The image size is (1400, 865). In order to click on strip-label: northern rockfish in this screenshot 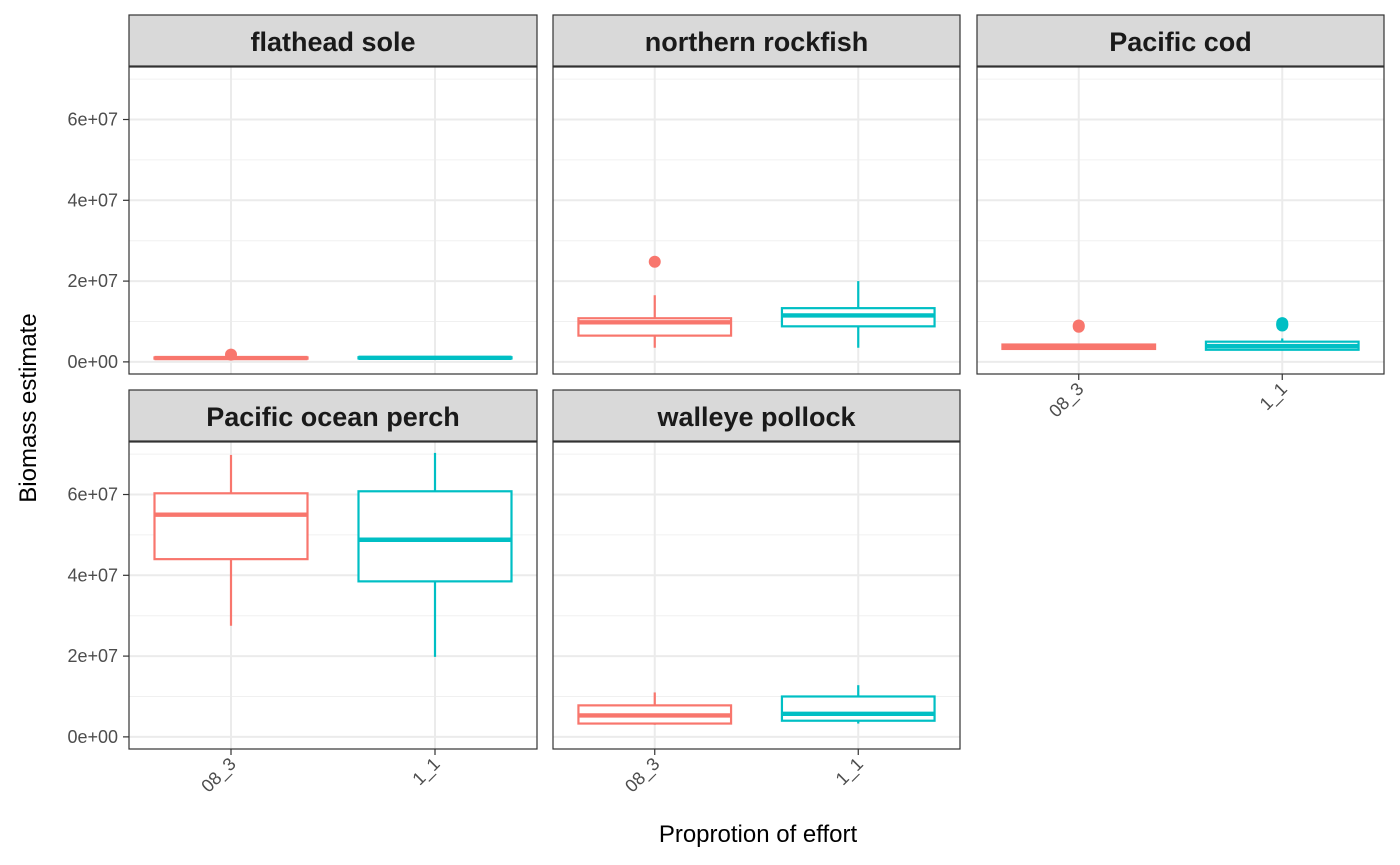, I will do `click(757, 42)`.